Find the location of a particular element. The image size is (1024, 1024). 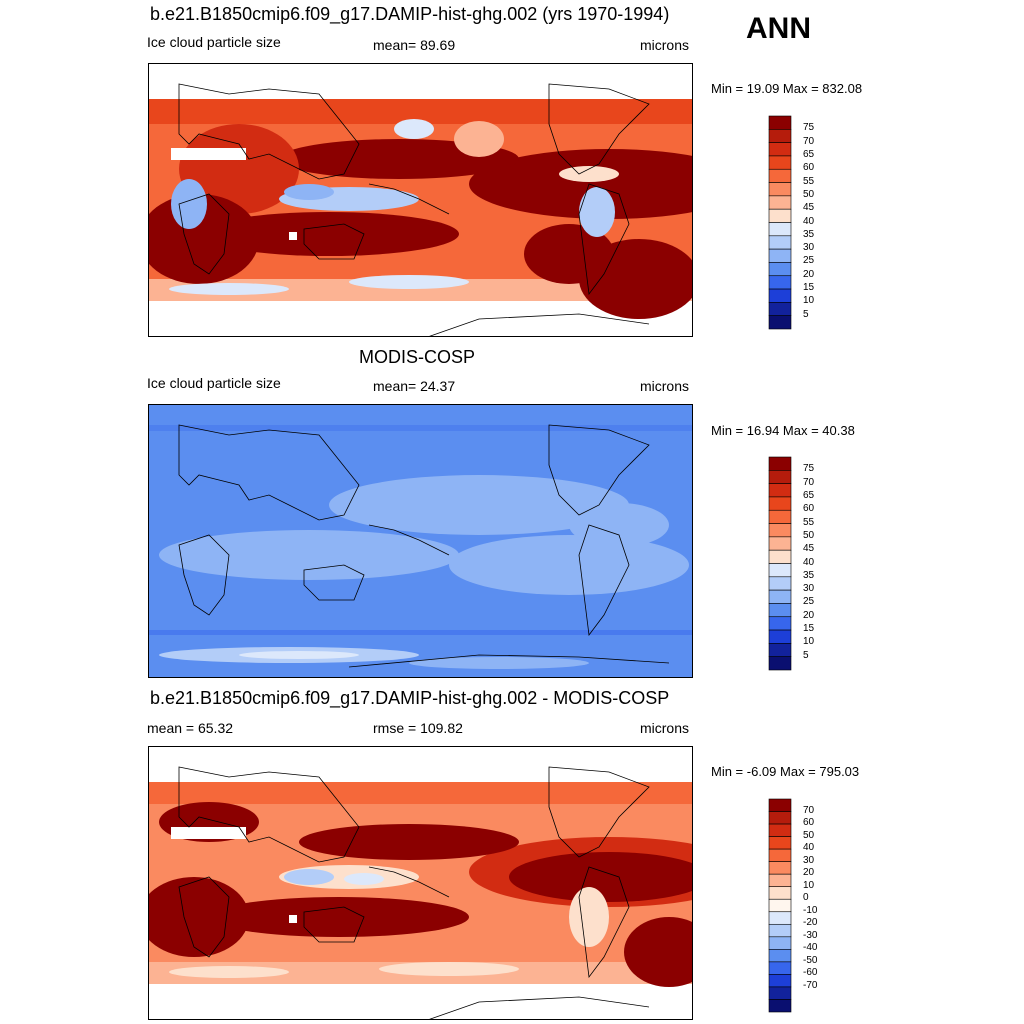

panel-3-colorbar-tick-label: -30 is located at coordinates (810, 935).